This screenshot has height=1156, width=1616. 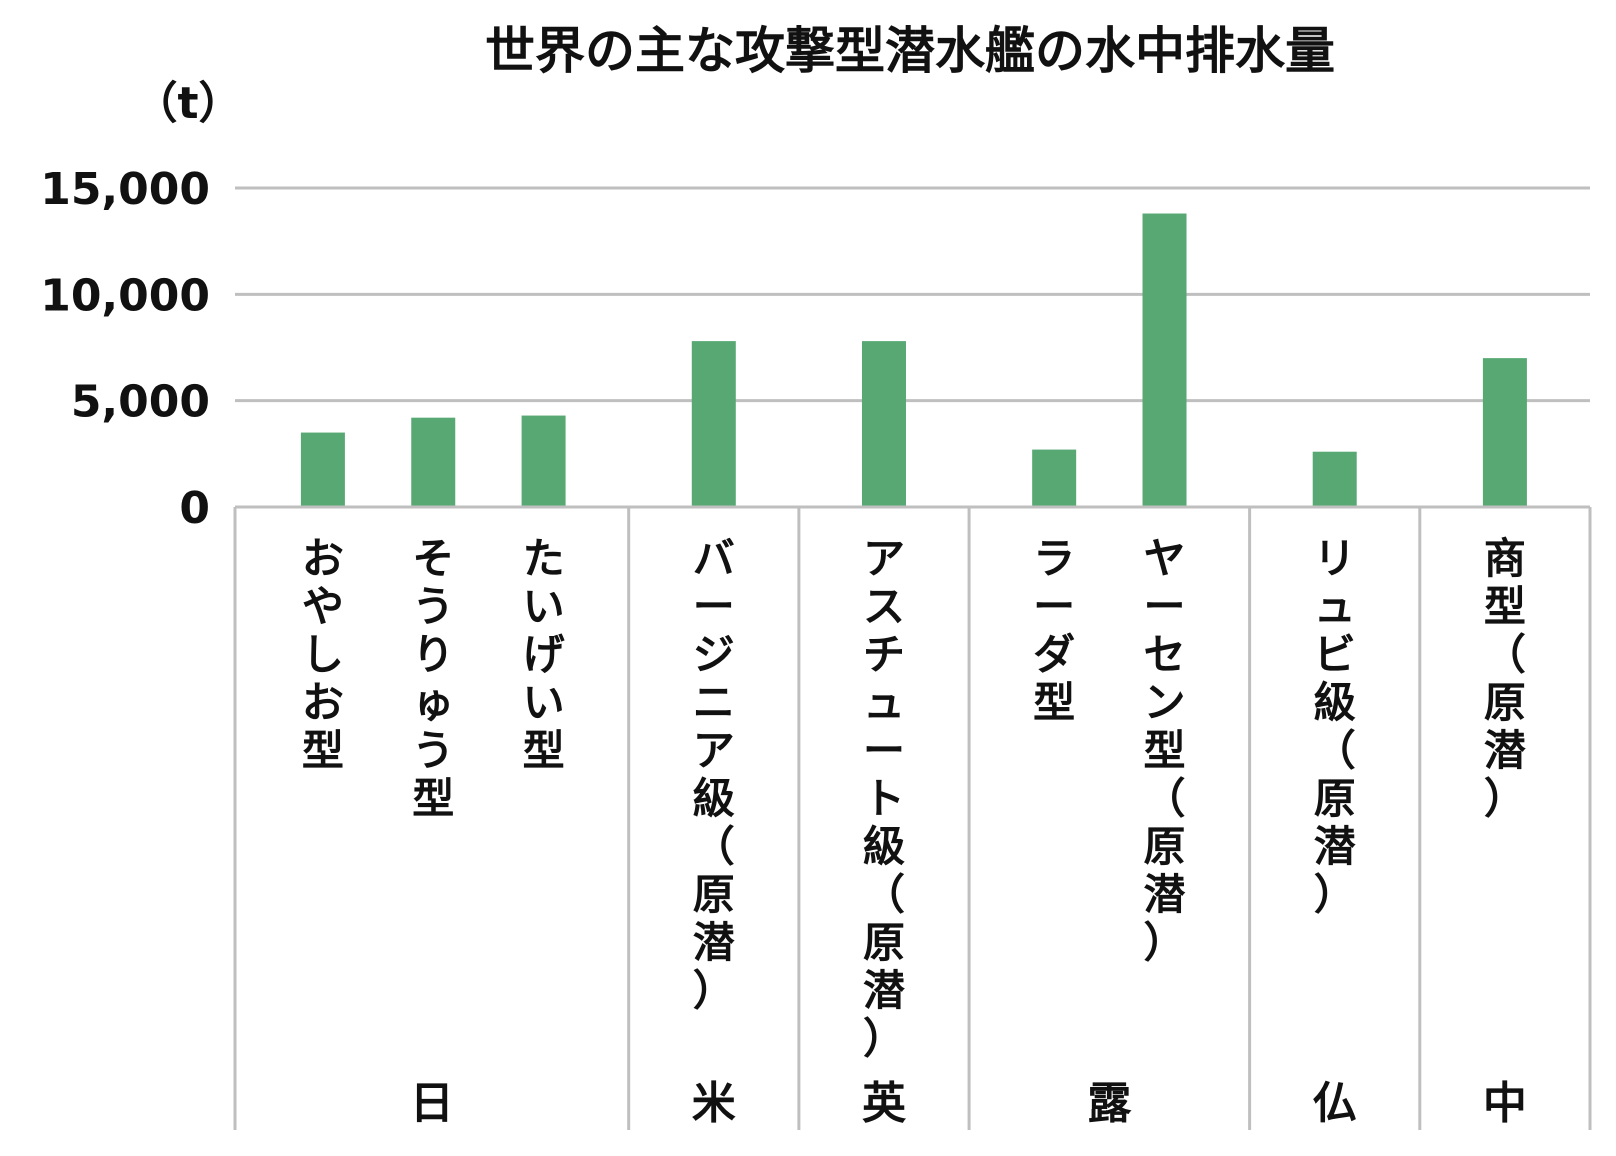 What do you see at coordinates (968, 1103) in the screenshot?
I see `country-group-labels: 日米英露仏中` at bounding box center [968, 1103].